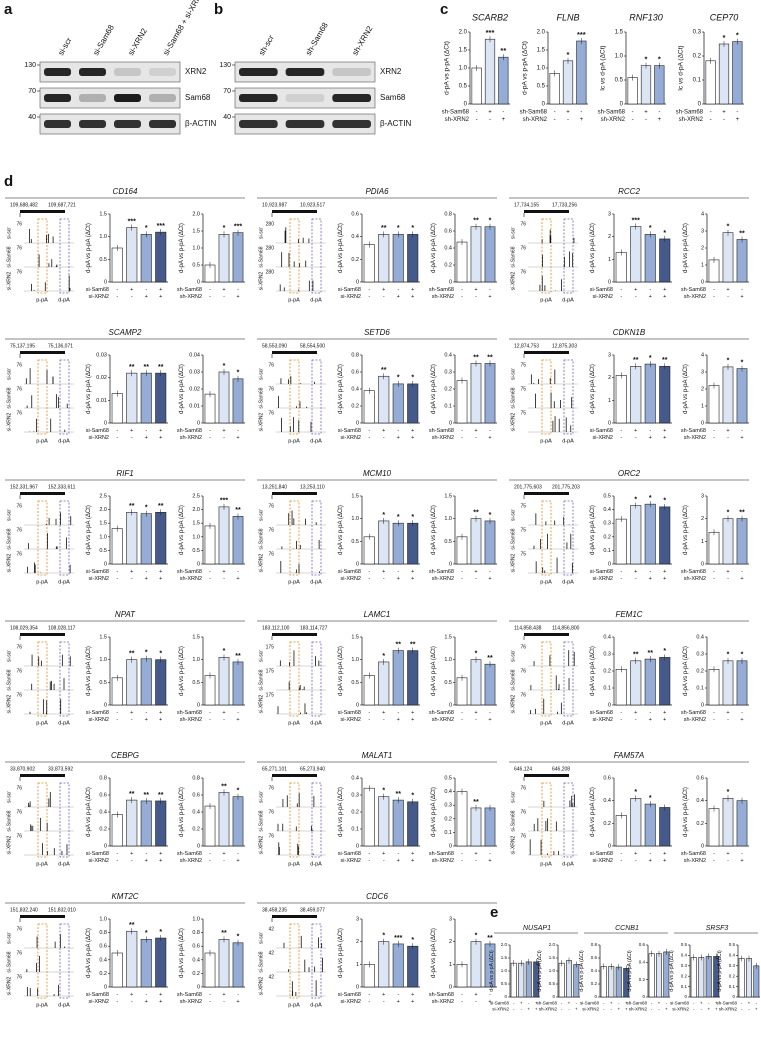  I want to click on lane-label: sh-scr, so click(266, 45).